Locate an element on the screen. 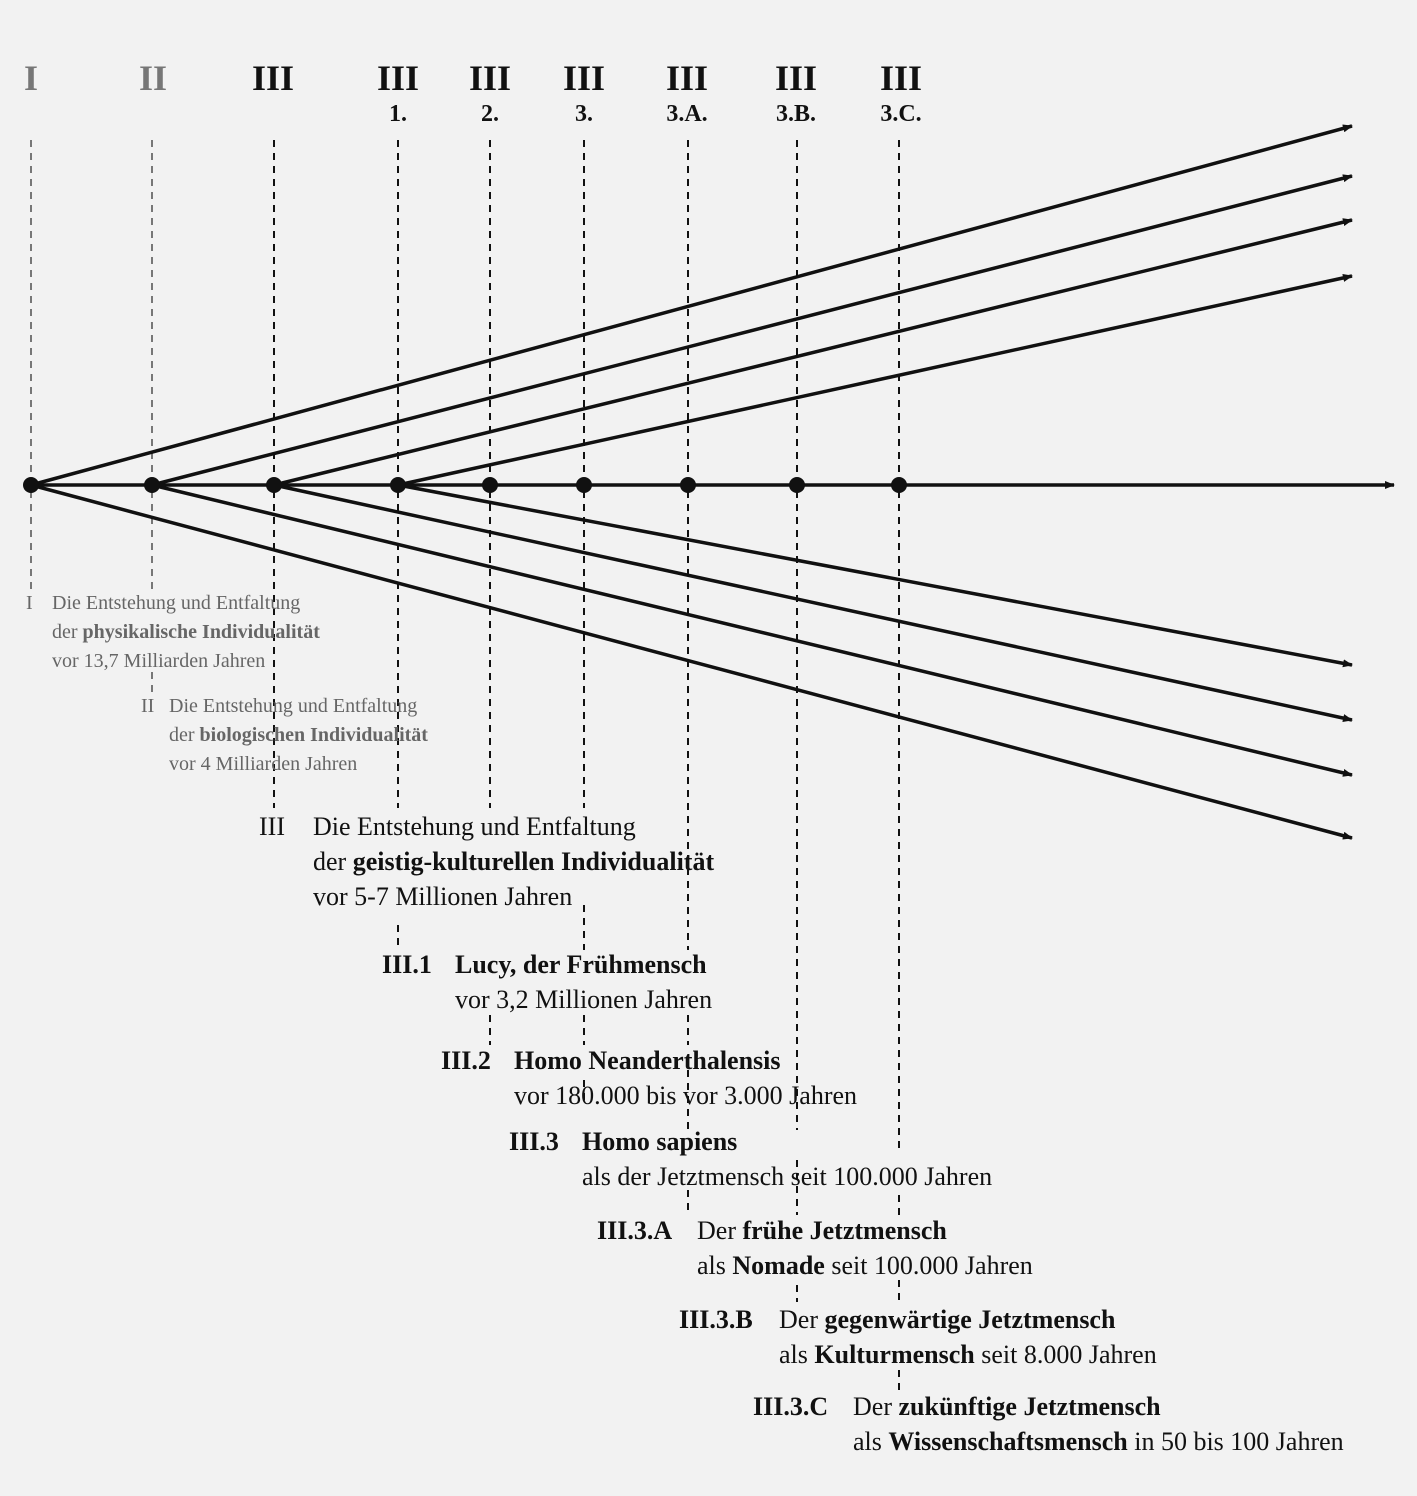 This screenshot has width=1417, height=1496. label-III-line2-pre: der is located at coordinates (333, 861).